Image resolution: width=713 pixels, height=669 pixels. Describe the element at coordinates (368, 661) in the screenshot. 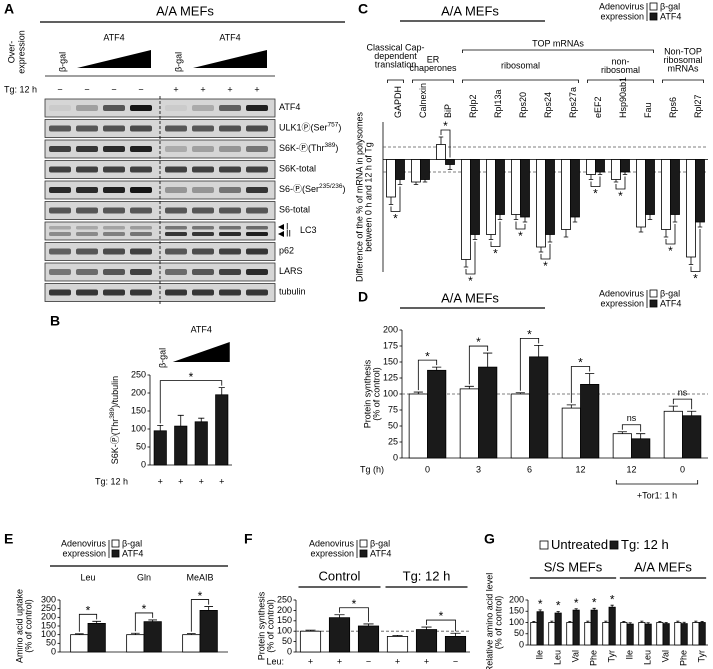

I see `x-row-sign: −` at that location.